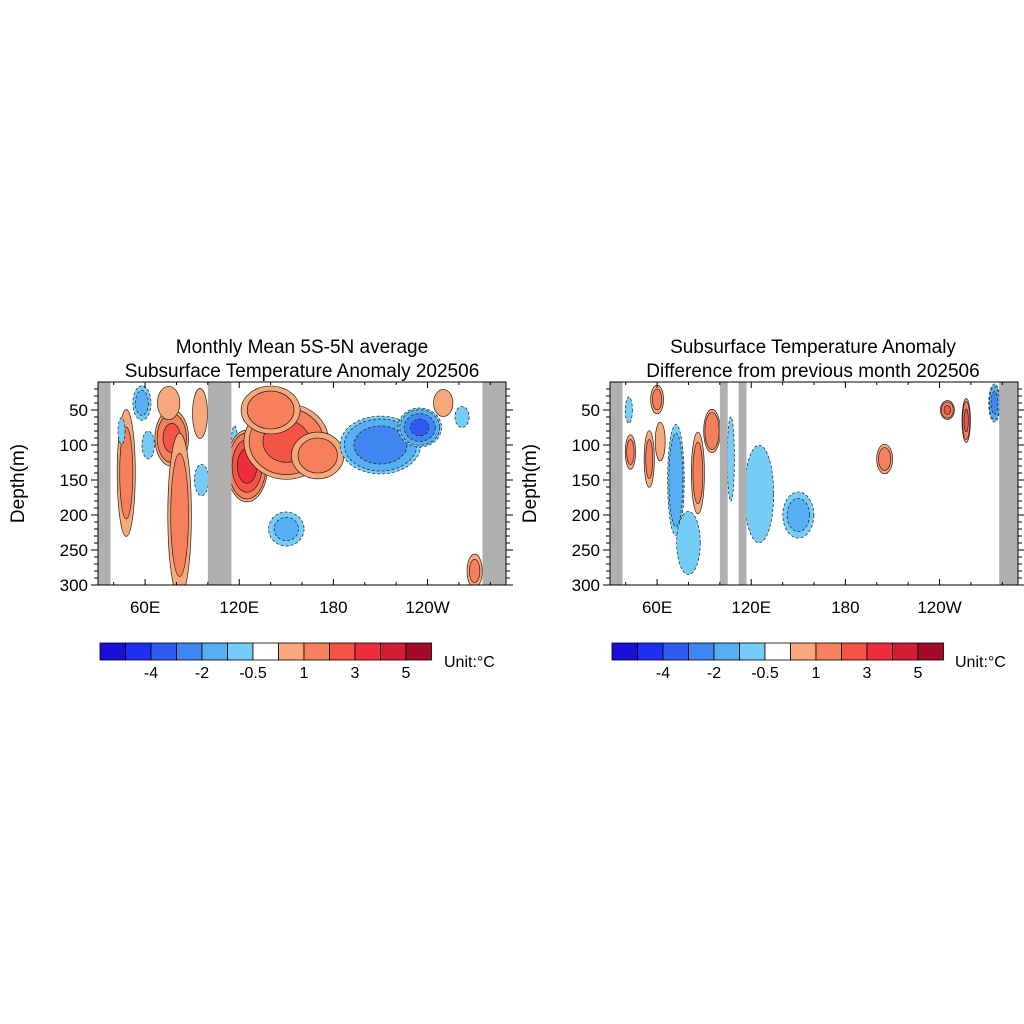 This screenshot has height=1024, width=1024. Describe the element at coordinates (751, 607) in the screenshot. I see `x-tick-label: 120E` at that location.